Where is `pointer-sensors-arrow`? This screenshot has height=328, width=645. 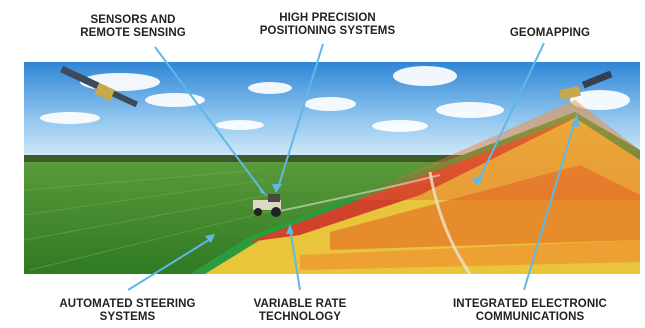 pointer-sensors-arrow is located at coordinates (263, 190).